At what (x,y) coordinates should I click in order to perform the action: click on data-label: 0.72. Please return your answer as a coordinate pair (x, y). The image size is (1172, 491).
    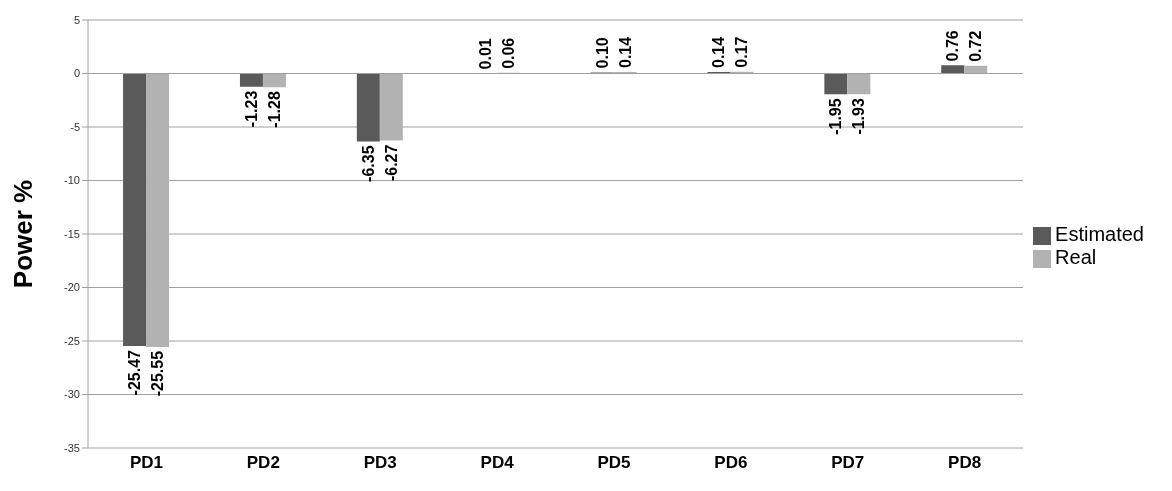
    Looking at the image, I should click on (976, 46).